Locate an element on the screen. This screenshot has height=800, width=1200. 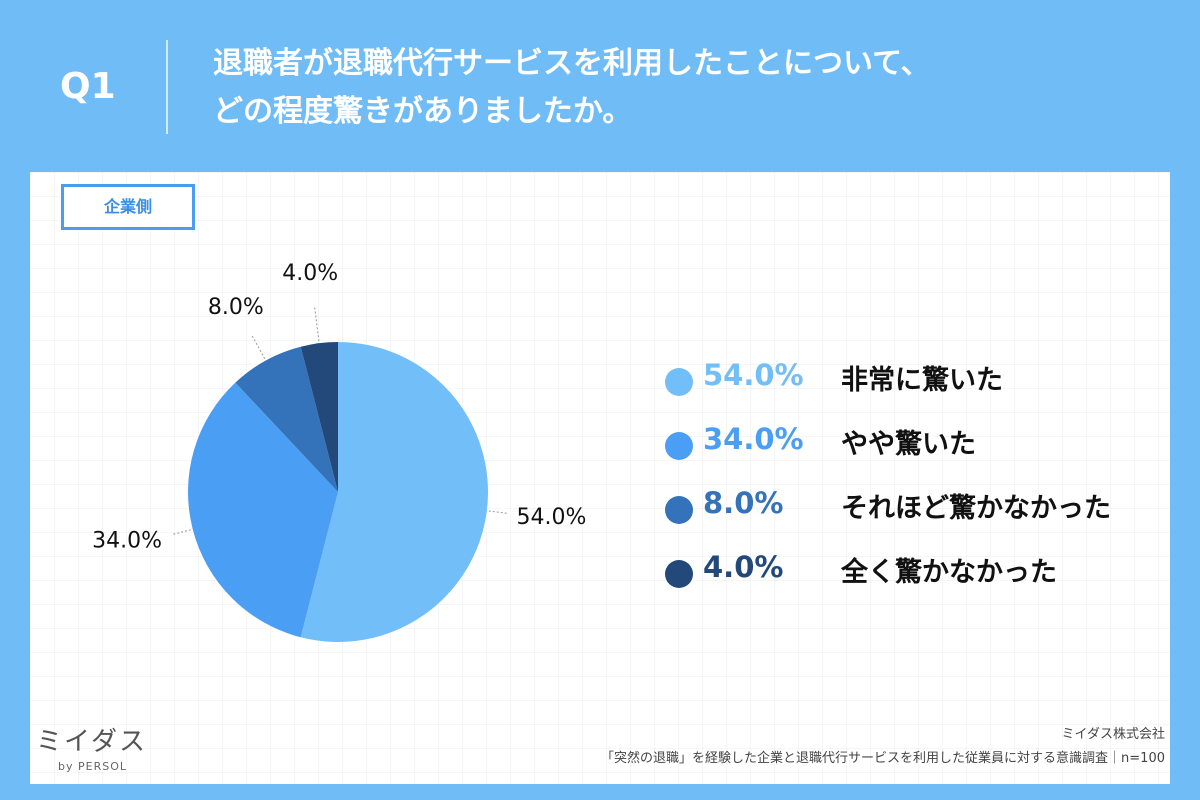
legend-percent: 4.0% is located at coordinates (743, 567).